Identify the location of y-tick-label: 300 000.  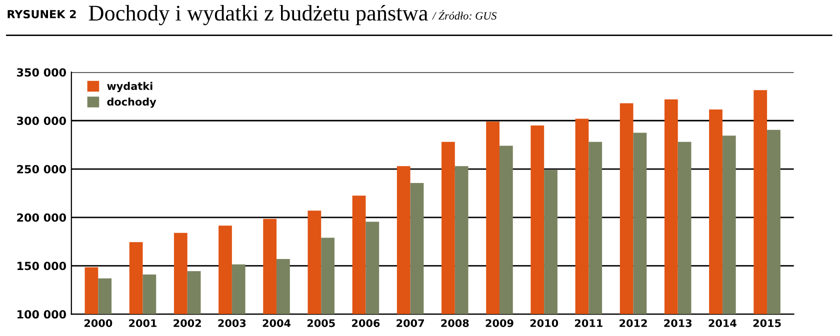
(41, 121).